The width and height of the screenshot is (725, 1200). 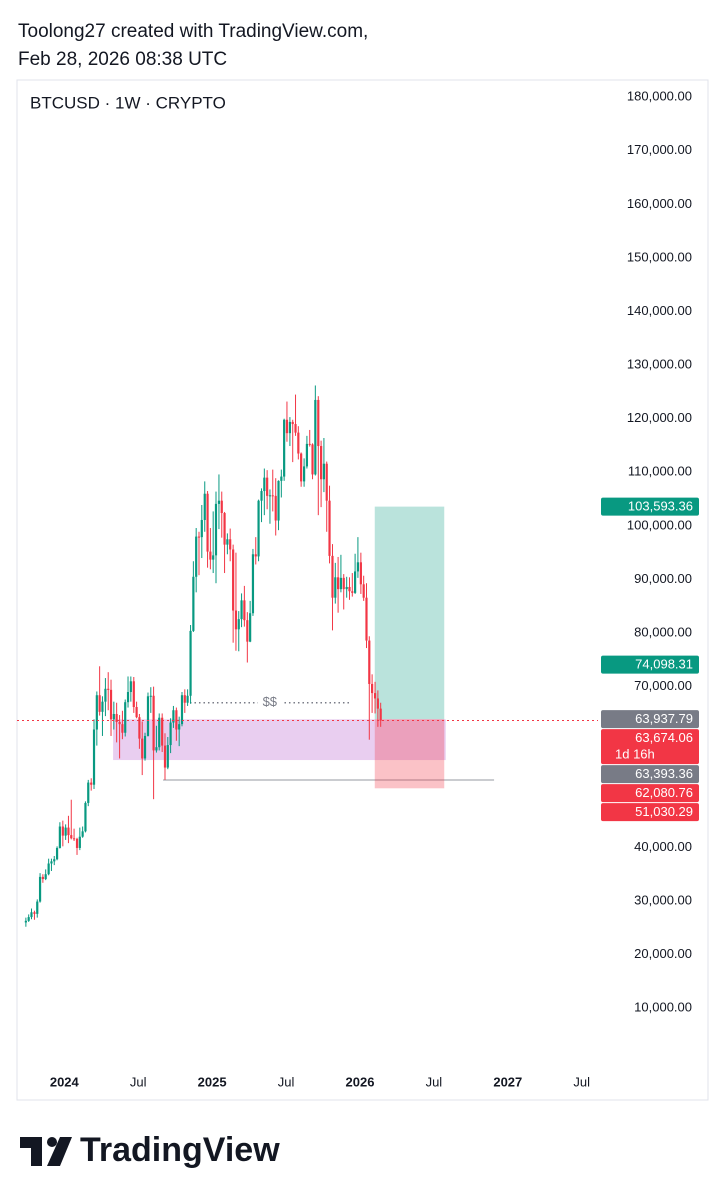 I want to click on target-zone, so click(x=409, y=613).